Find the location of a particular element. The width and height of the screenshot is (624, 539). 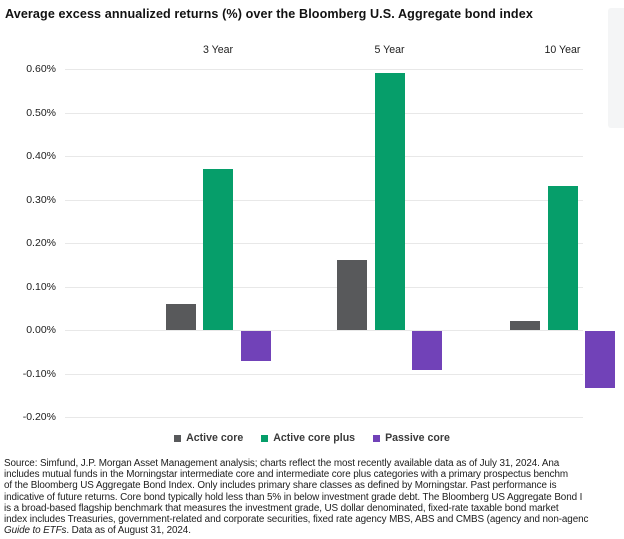

legend-label: Active core plus is located at coordinates (314, 438).